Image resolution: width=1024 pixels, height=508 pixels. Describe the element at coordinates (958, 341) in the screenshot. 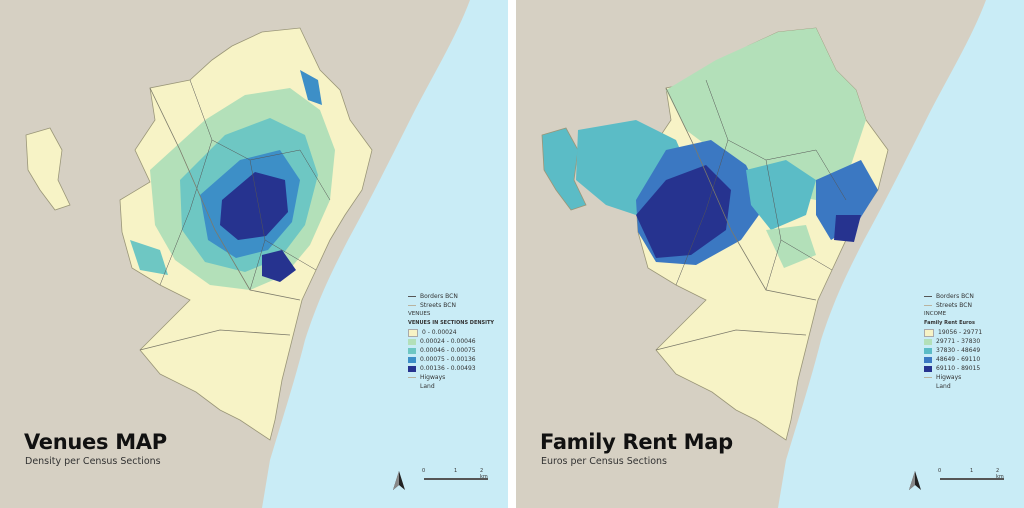

I see `legend-class: 29771 - 37830` at that location.